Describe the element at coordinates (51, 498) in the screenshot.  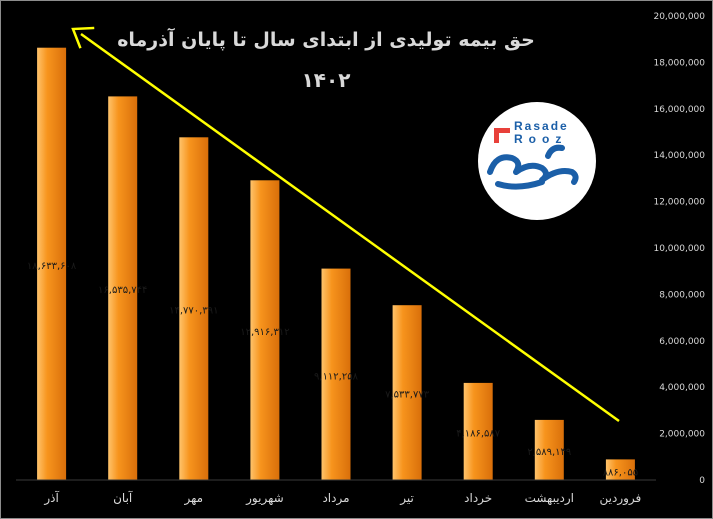
I see `x-tick-label: آذر` at that location.